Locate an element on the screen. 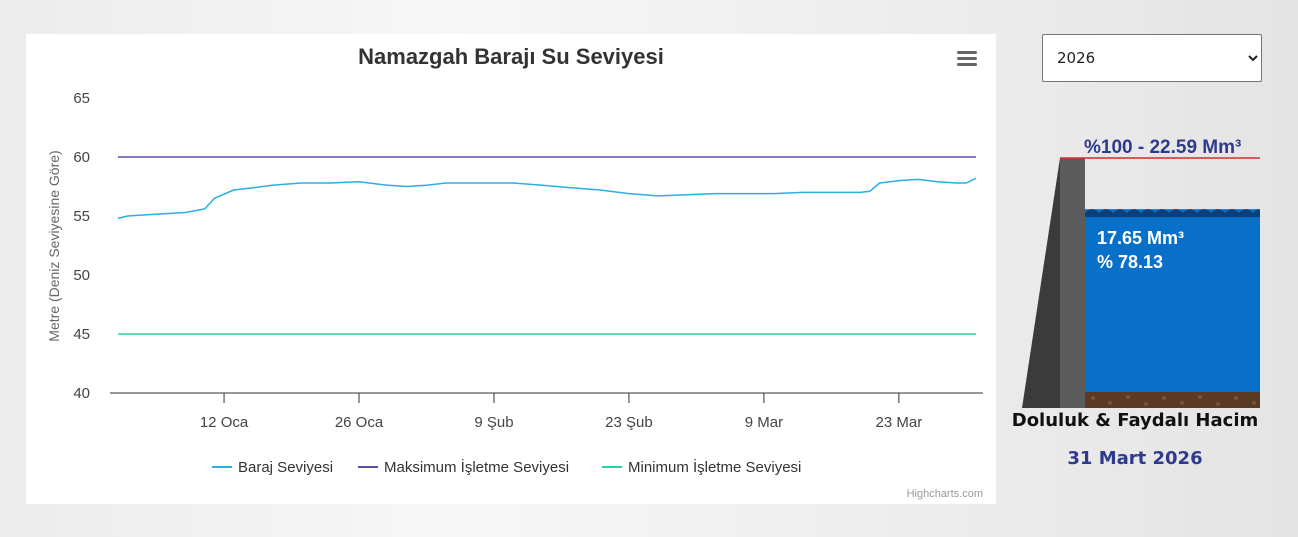 The width and height of the screenshot is (1298, 537). legend-label: Maksimum İşletme Seviyesi is located at coordinates (476, 467).